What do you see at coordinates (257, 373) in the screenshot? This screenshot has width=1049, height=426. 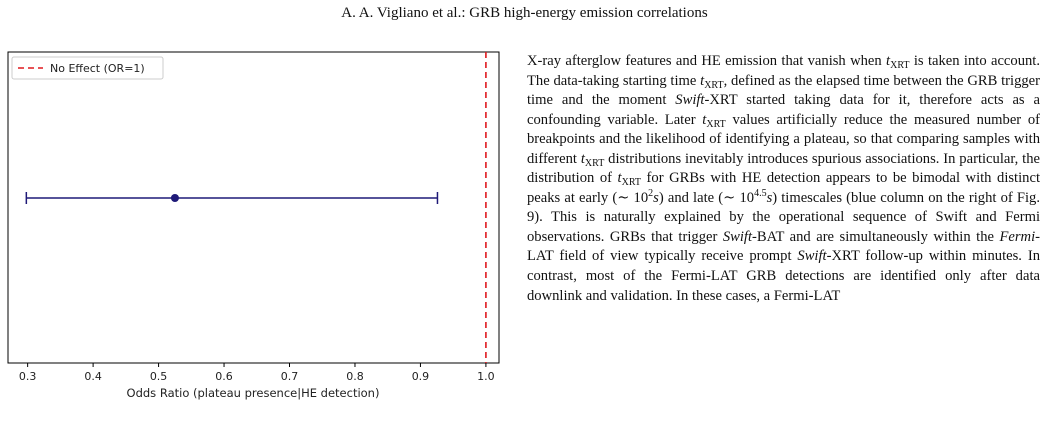 I see `x-axis-ticks: 0.3 0.4 0.5 0.6 0.7 0.8 0.9 1.0` at bounding box center [257, 373].